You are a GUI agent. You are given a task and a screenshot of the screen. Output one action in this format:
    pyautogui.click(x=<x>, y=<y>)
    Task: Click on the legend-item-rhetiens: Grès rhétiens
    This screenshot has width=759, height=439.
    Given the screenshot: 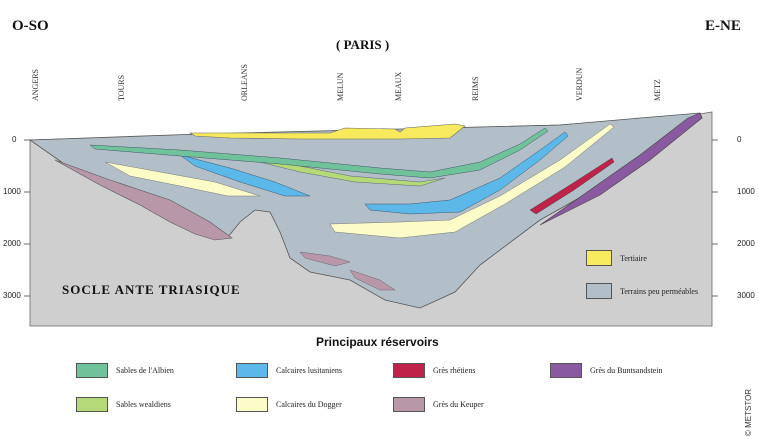 What is the action you would take?
    pyautogui.click(x=434, y=370)
    